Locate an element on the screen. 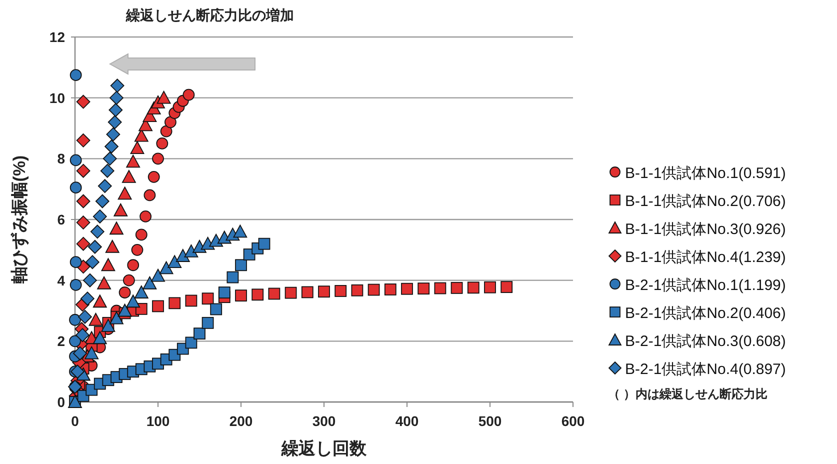 The image size is (837, 464). legend-label: B-1-1供試体No.4(1.239) is located at coordinates (705, 257).